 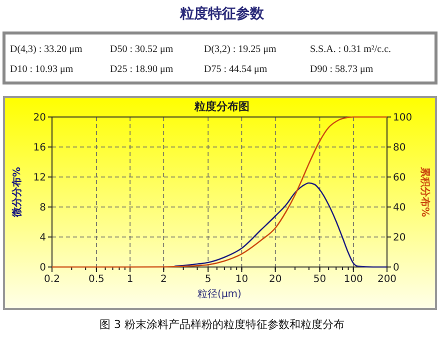 I want to click on x-tick-label: 0.5, so click(x=96, y=279).